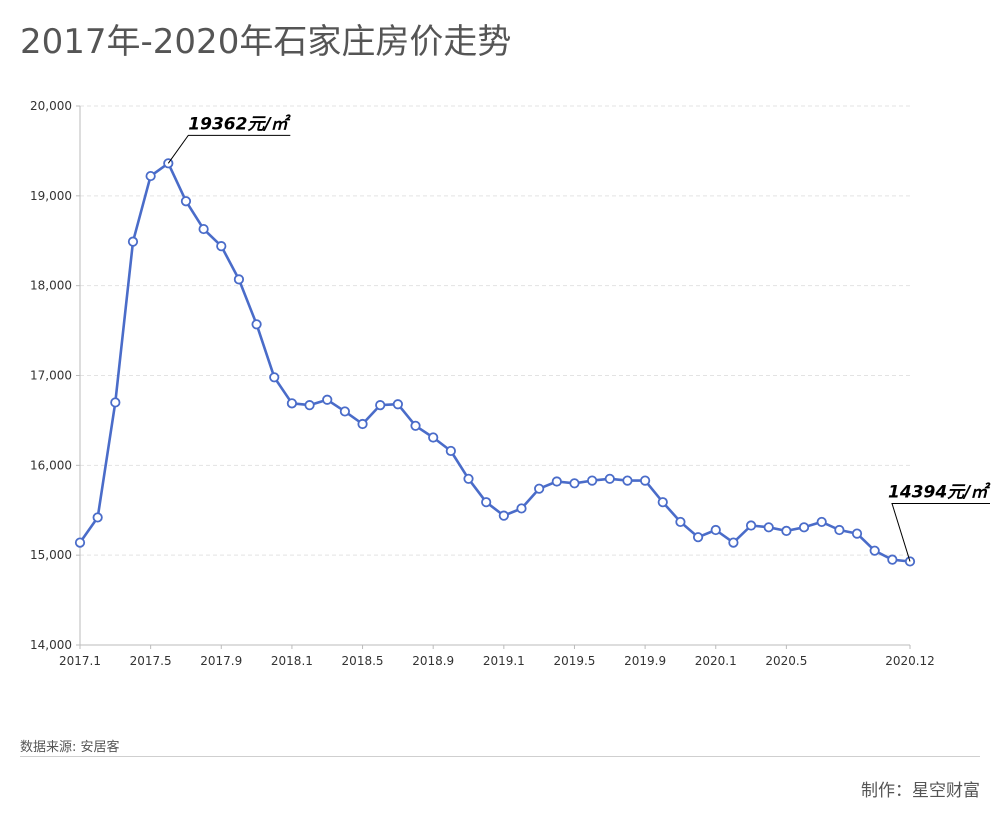 The image size is (1000, 820). Describe the element at coordinates (239, 123) in the screenshot. I see `callout-label-peak: 19362元/㎡` at that location.